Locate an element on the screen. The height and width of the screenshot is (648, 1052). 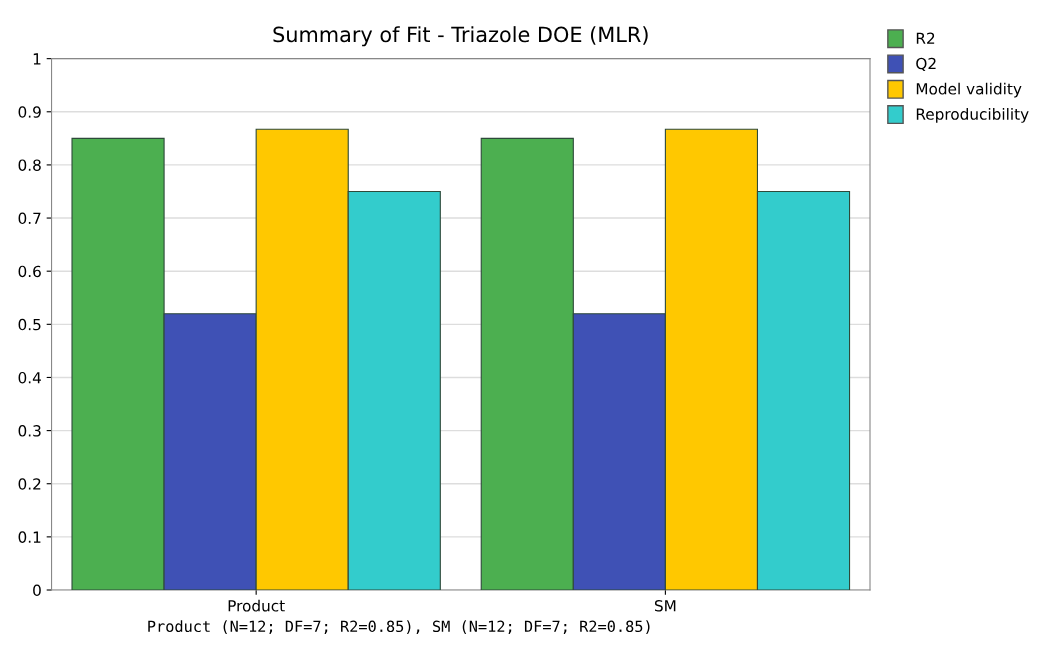
y-tick-label: 0.4 is located at coordinates (29, 377).